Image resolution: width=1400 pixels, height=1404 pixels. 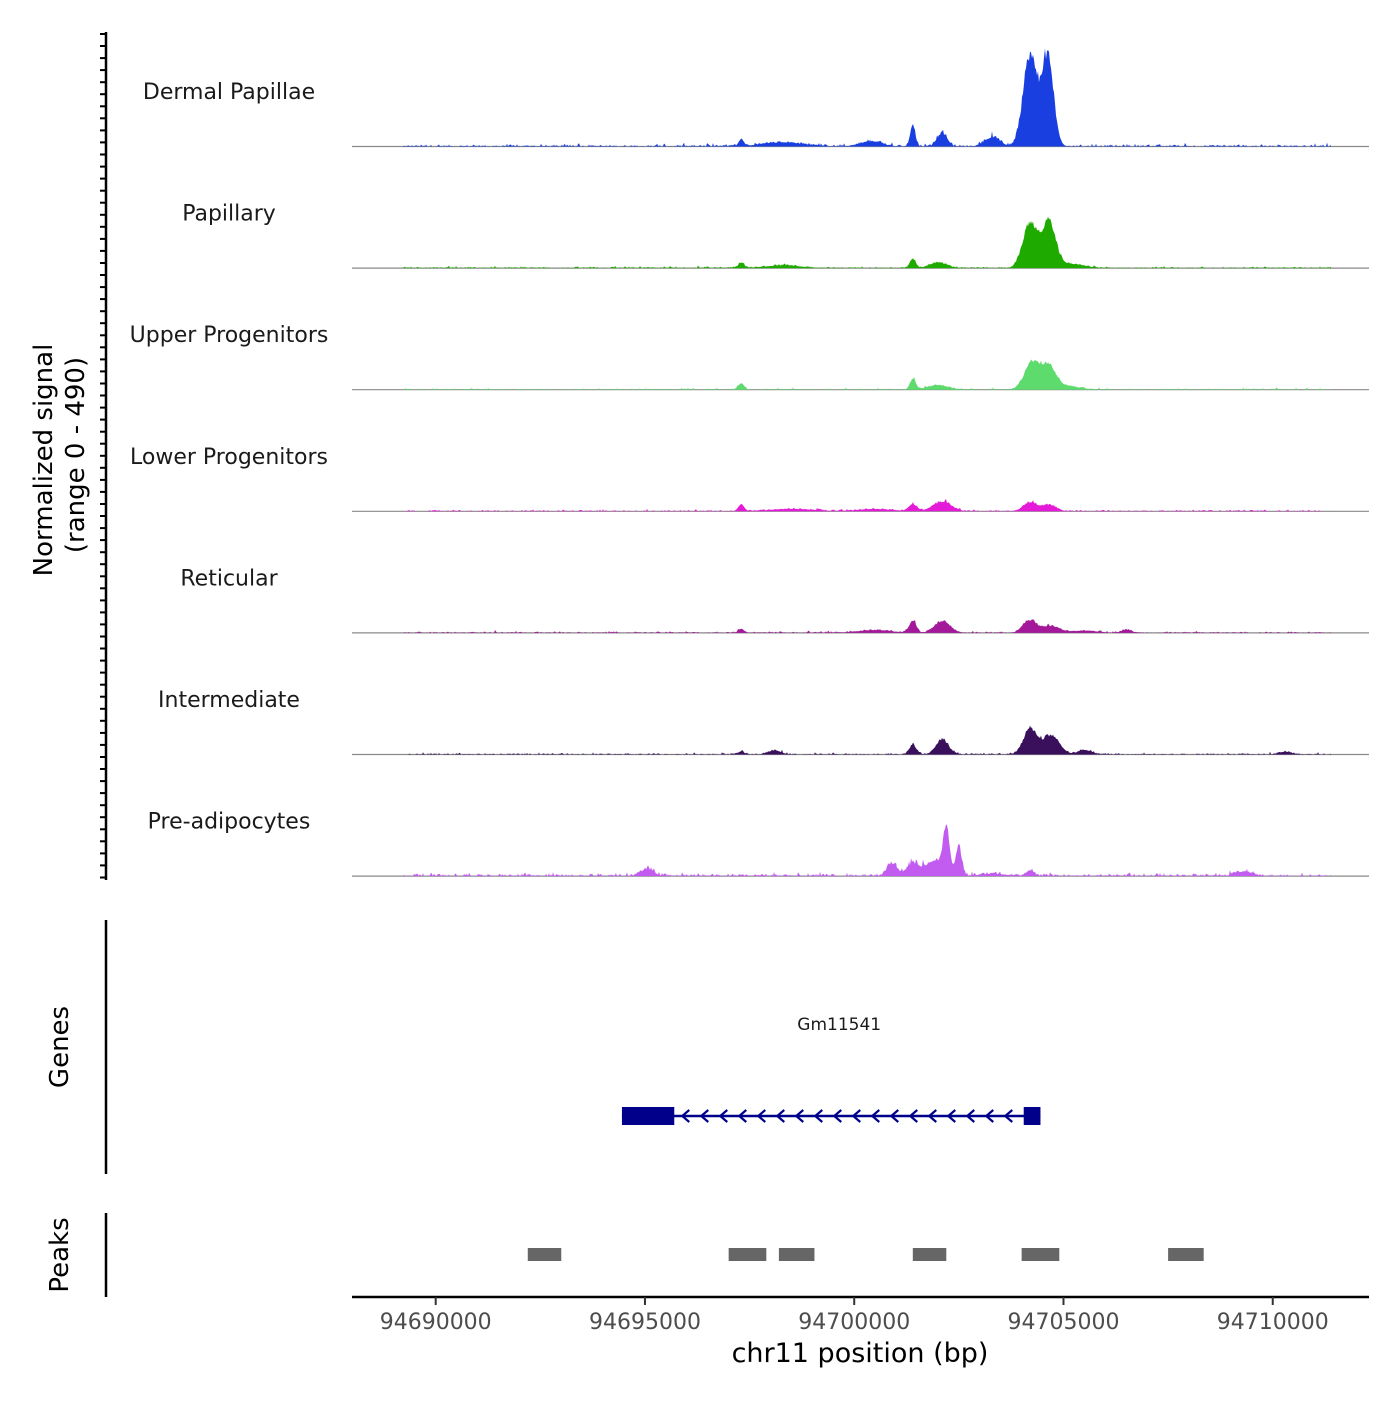 I want to click on track-pre-adipocytes: Pre-adipocytes, so click(x=758, y=843).